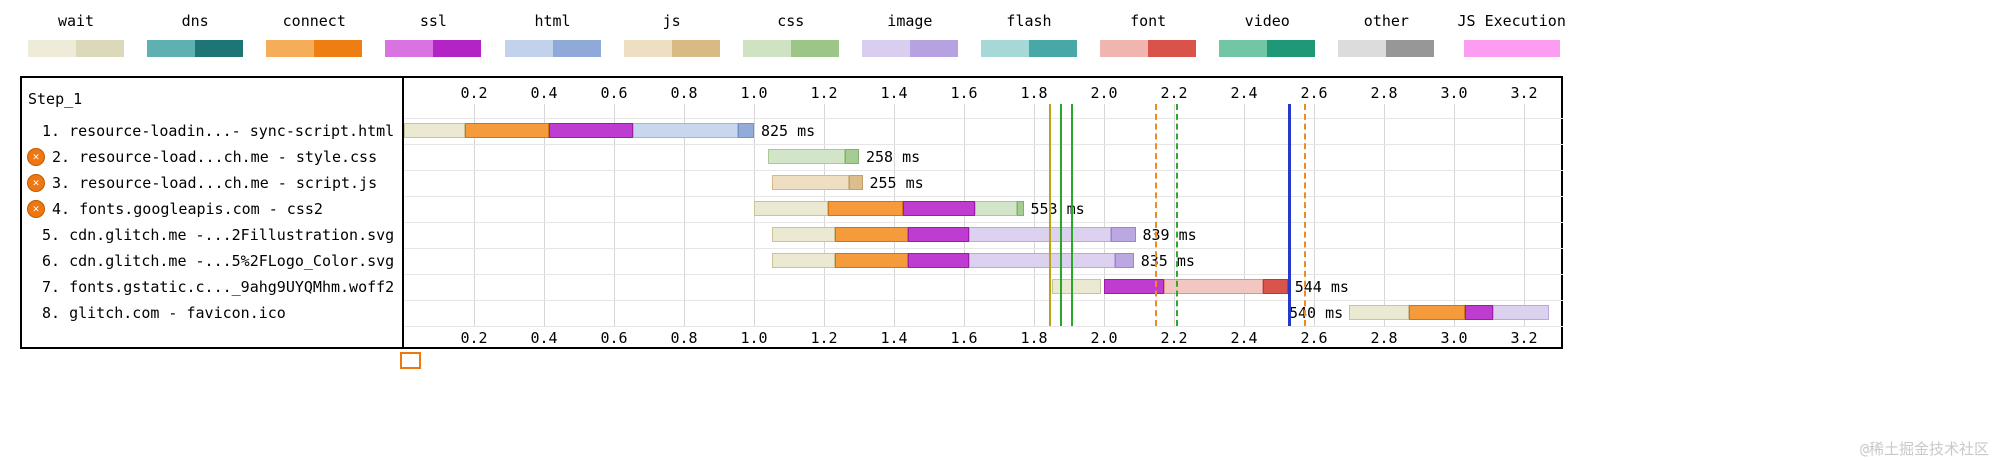 The height and width of the screenshot is (462, 1999). I want to click on time-tick-top: 2.2, so click(1174, 93).